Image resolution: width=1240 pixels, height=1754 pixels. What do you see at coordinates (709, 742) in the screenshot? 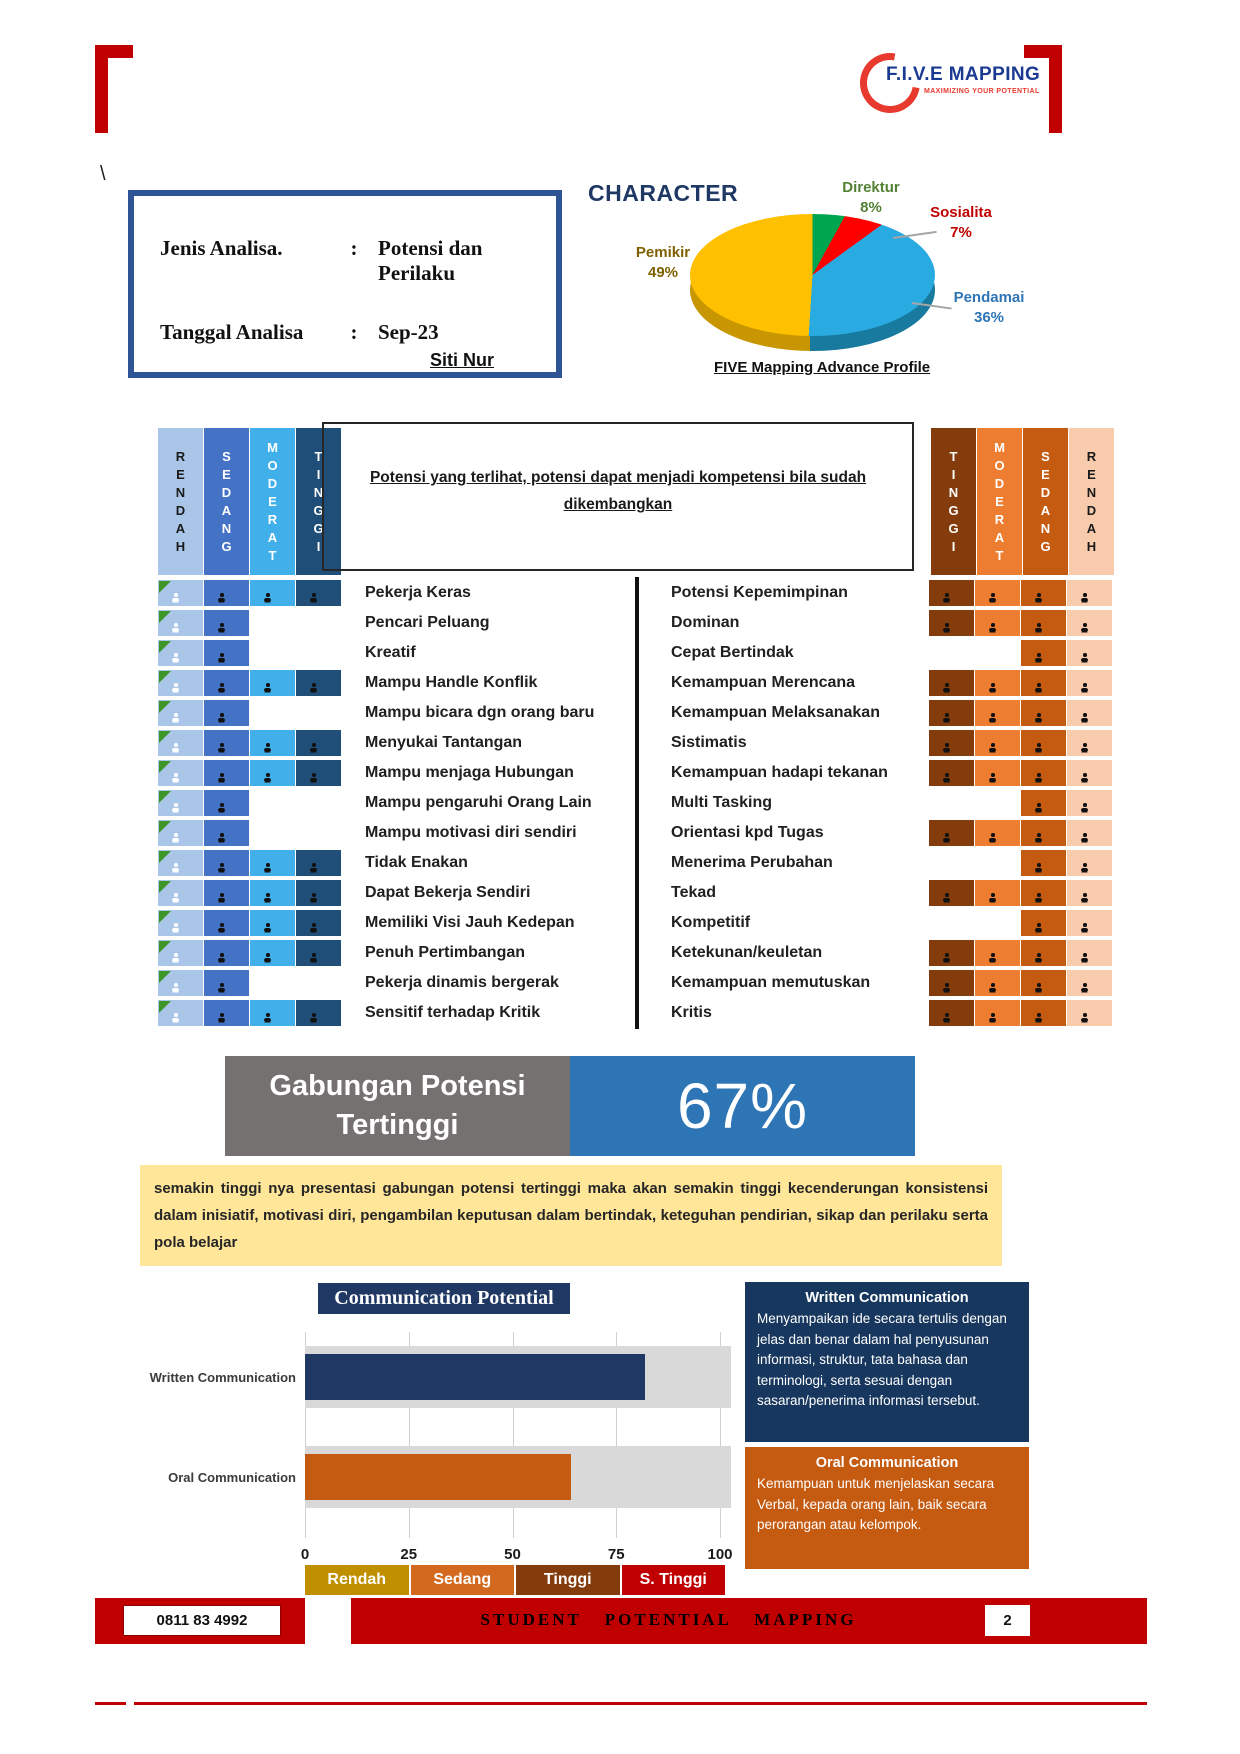
I see `right-trait-label: Sistimatis` at bounding box center [709, 742].